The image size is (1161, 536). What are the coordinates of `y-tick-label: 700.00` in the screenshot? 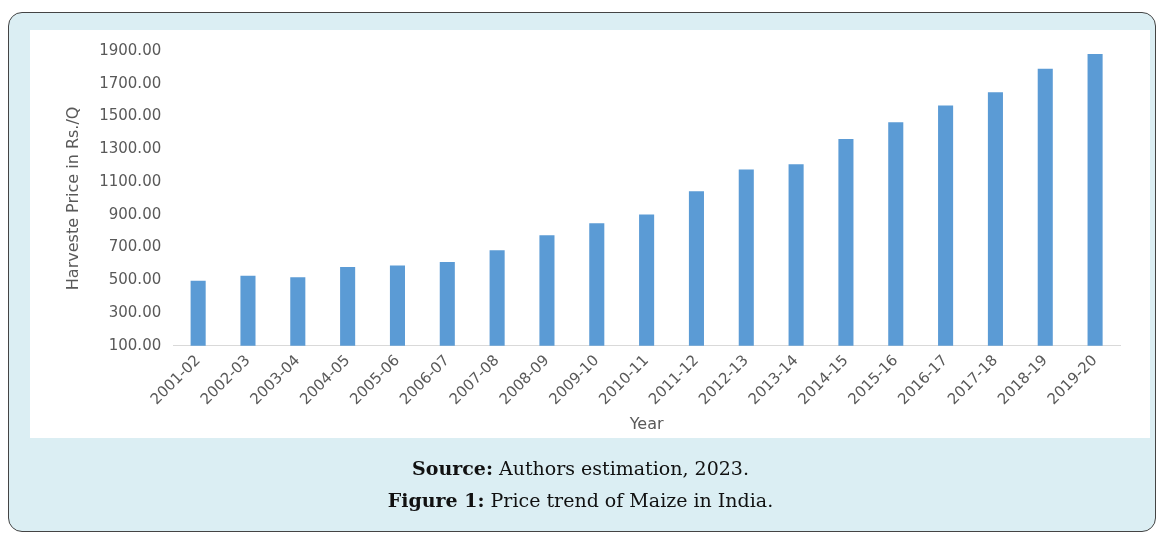 It's located at (135, 246).